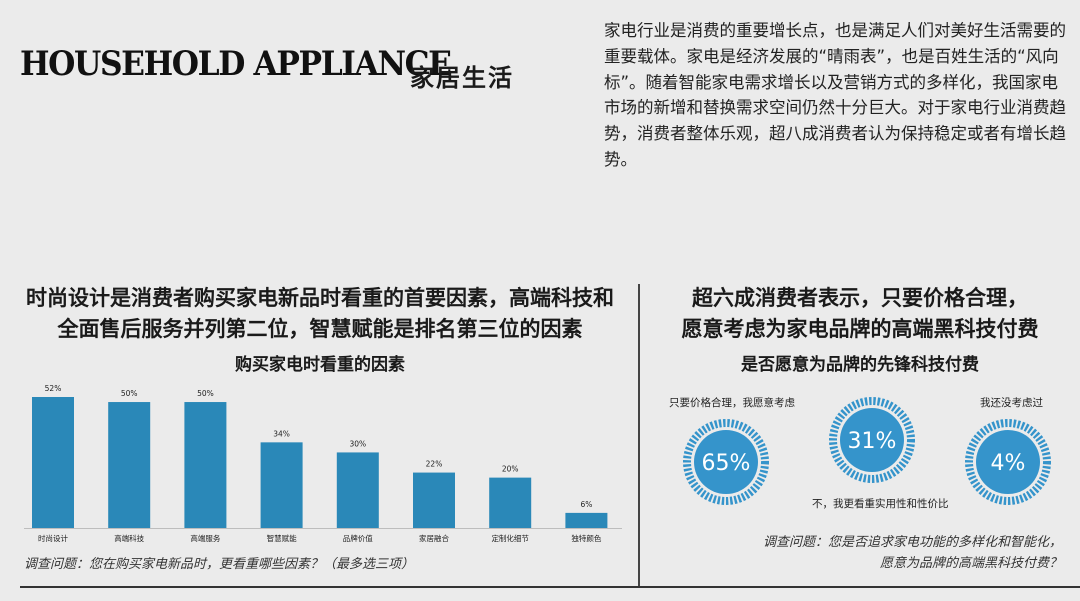 The image size is (1080, 601). I want to click on donut-value-practical: 31%, so click(872, 441).